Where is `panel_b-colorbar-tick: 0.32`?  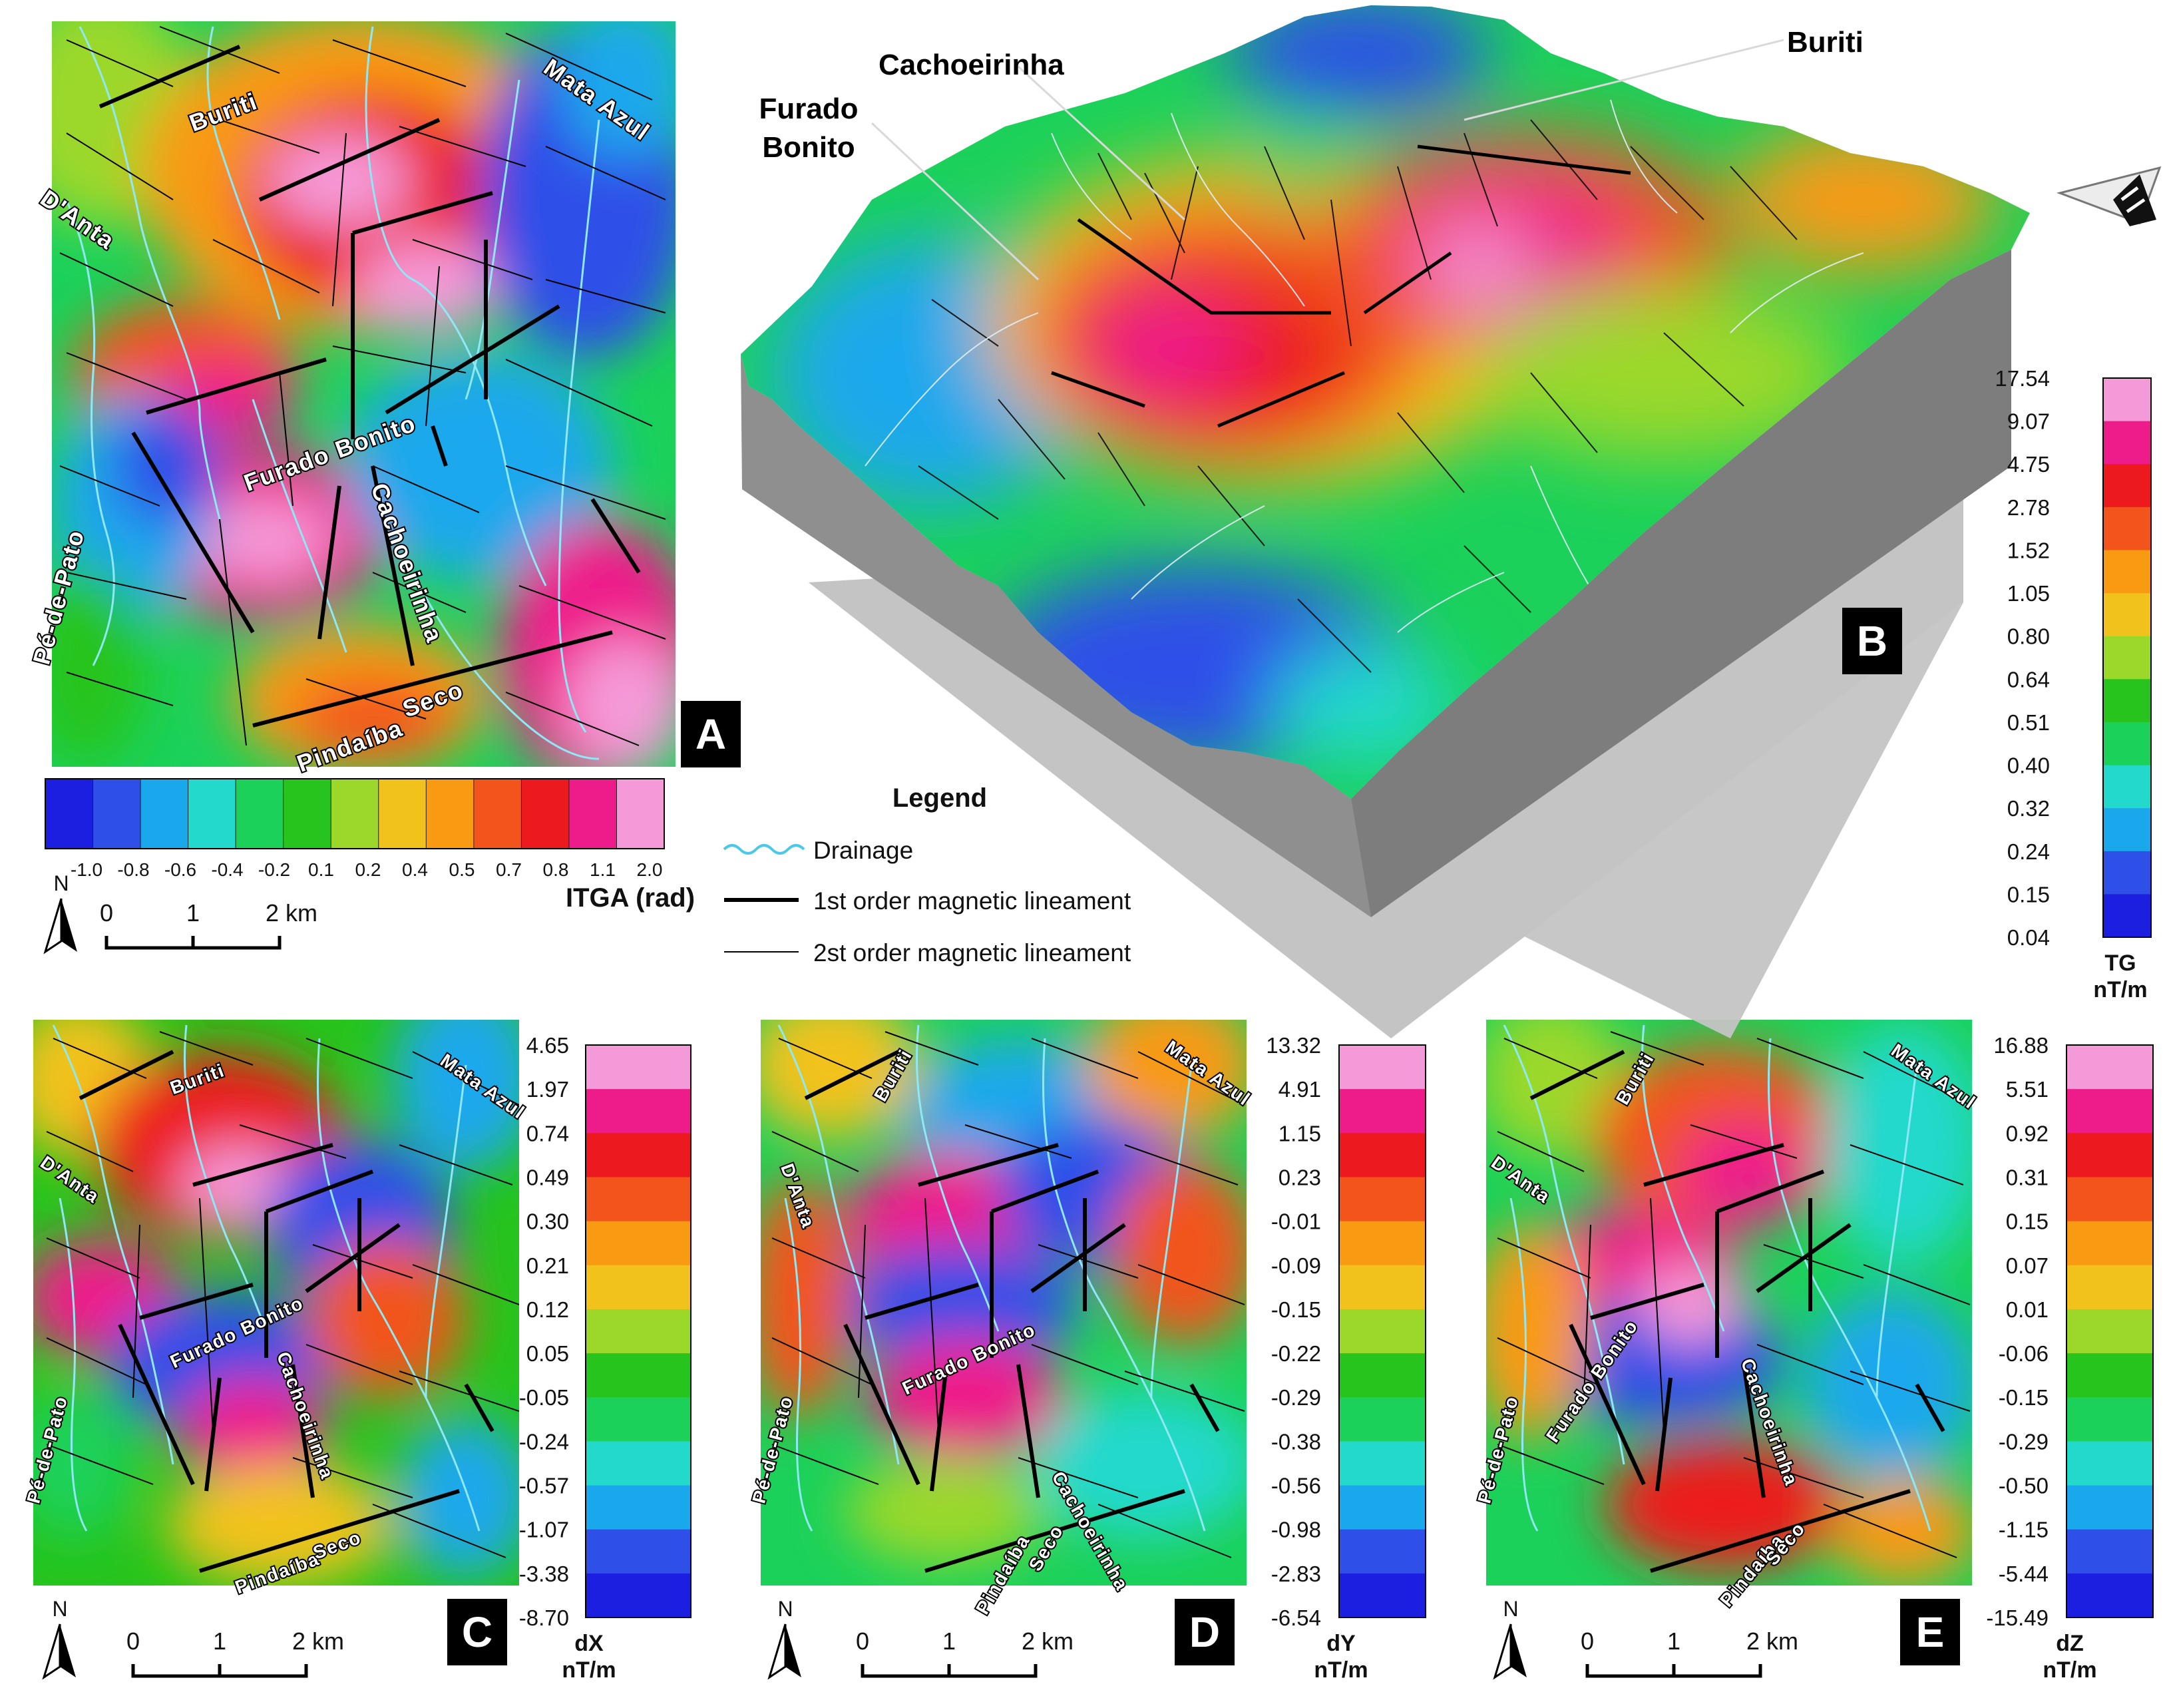
panel_b-colorbar-tick: 0.32 is located at coordinates (2028, 808).